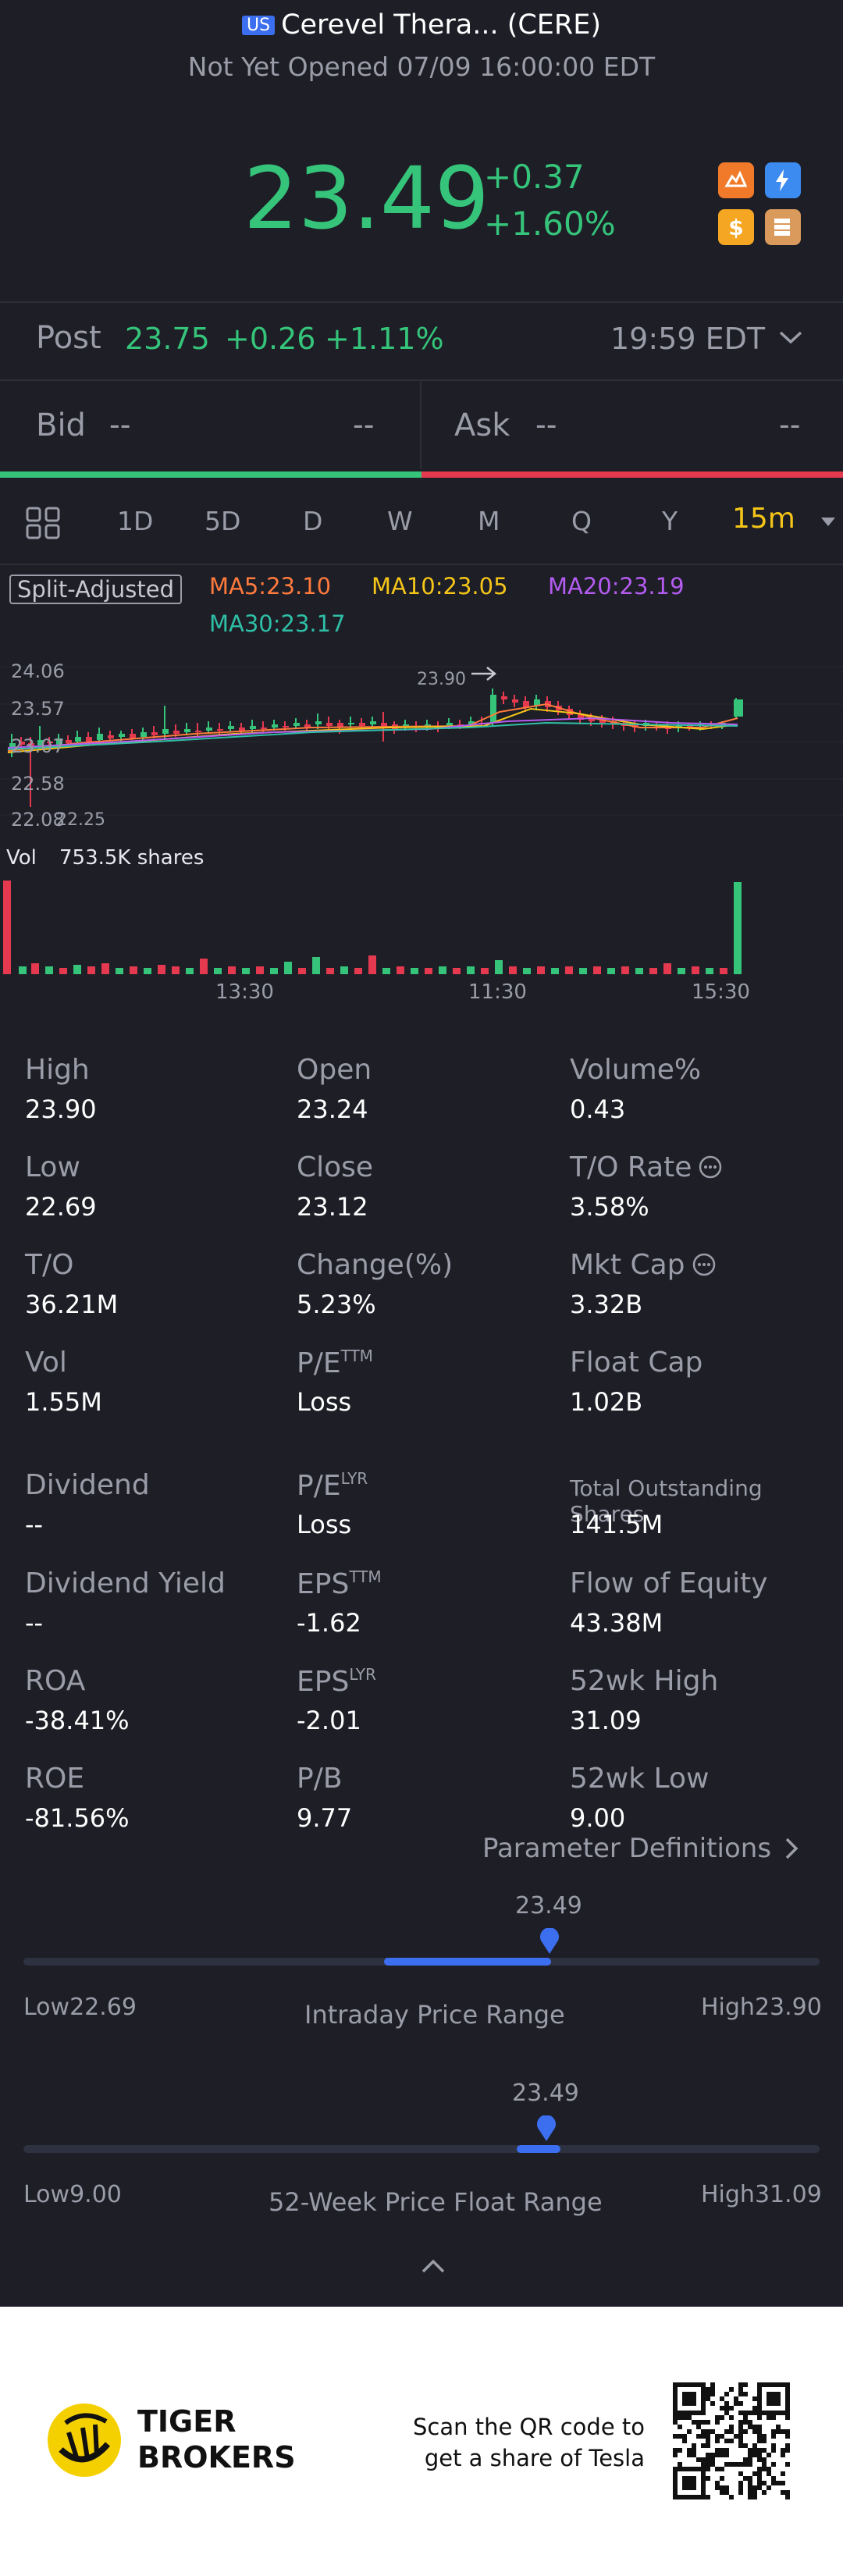  What do you see at coordinates (633, 474) in the screenshot?
I see `ask-ratio-bar` at bounding box center [633, 474].